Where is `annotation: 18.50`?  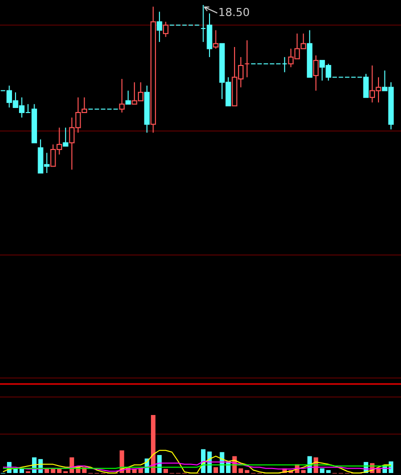 annotation: 18.50 is located at coordinates (234, 12).